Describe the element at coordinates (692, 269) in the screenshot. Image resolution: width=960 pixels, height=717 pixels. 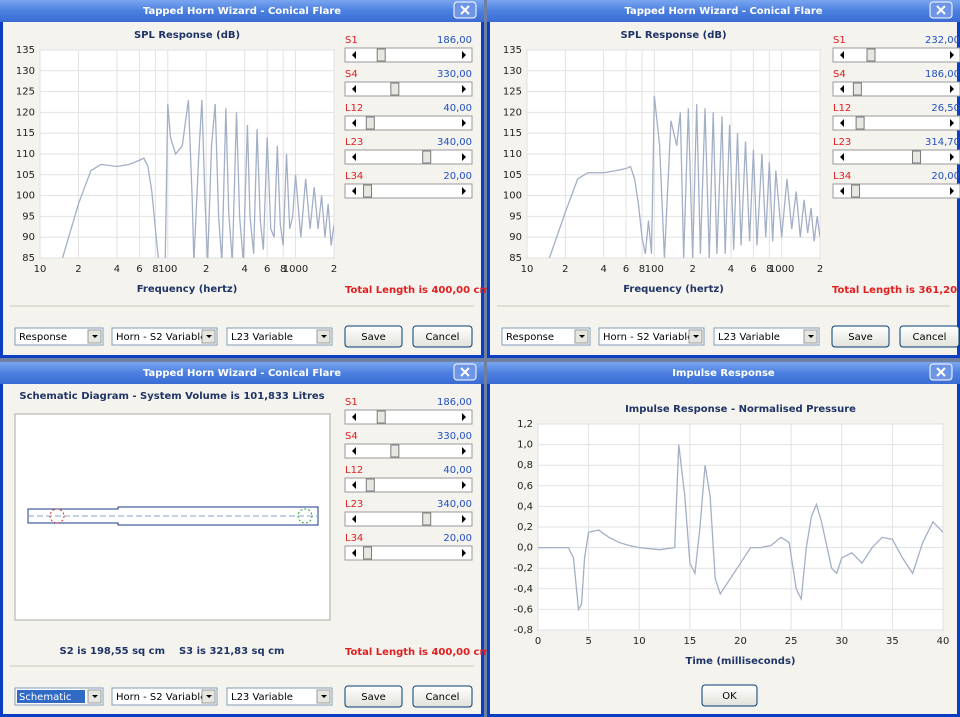
I see `x-tick-label: 2` at that location.